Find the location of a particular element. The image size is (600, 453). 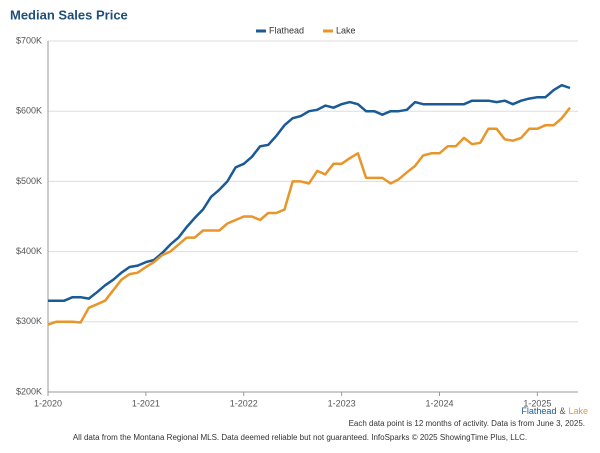

x-tick-label: 1-2022 is located at coordinates (244, 403).